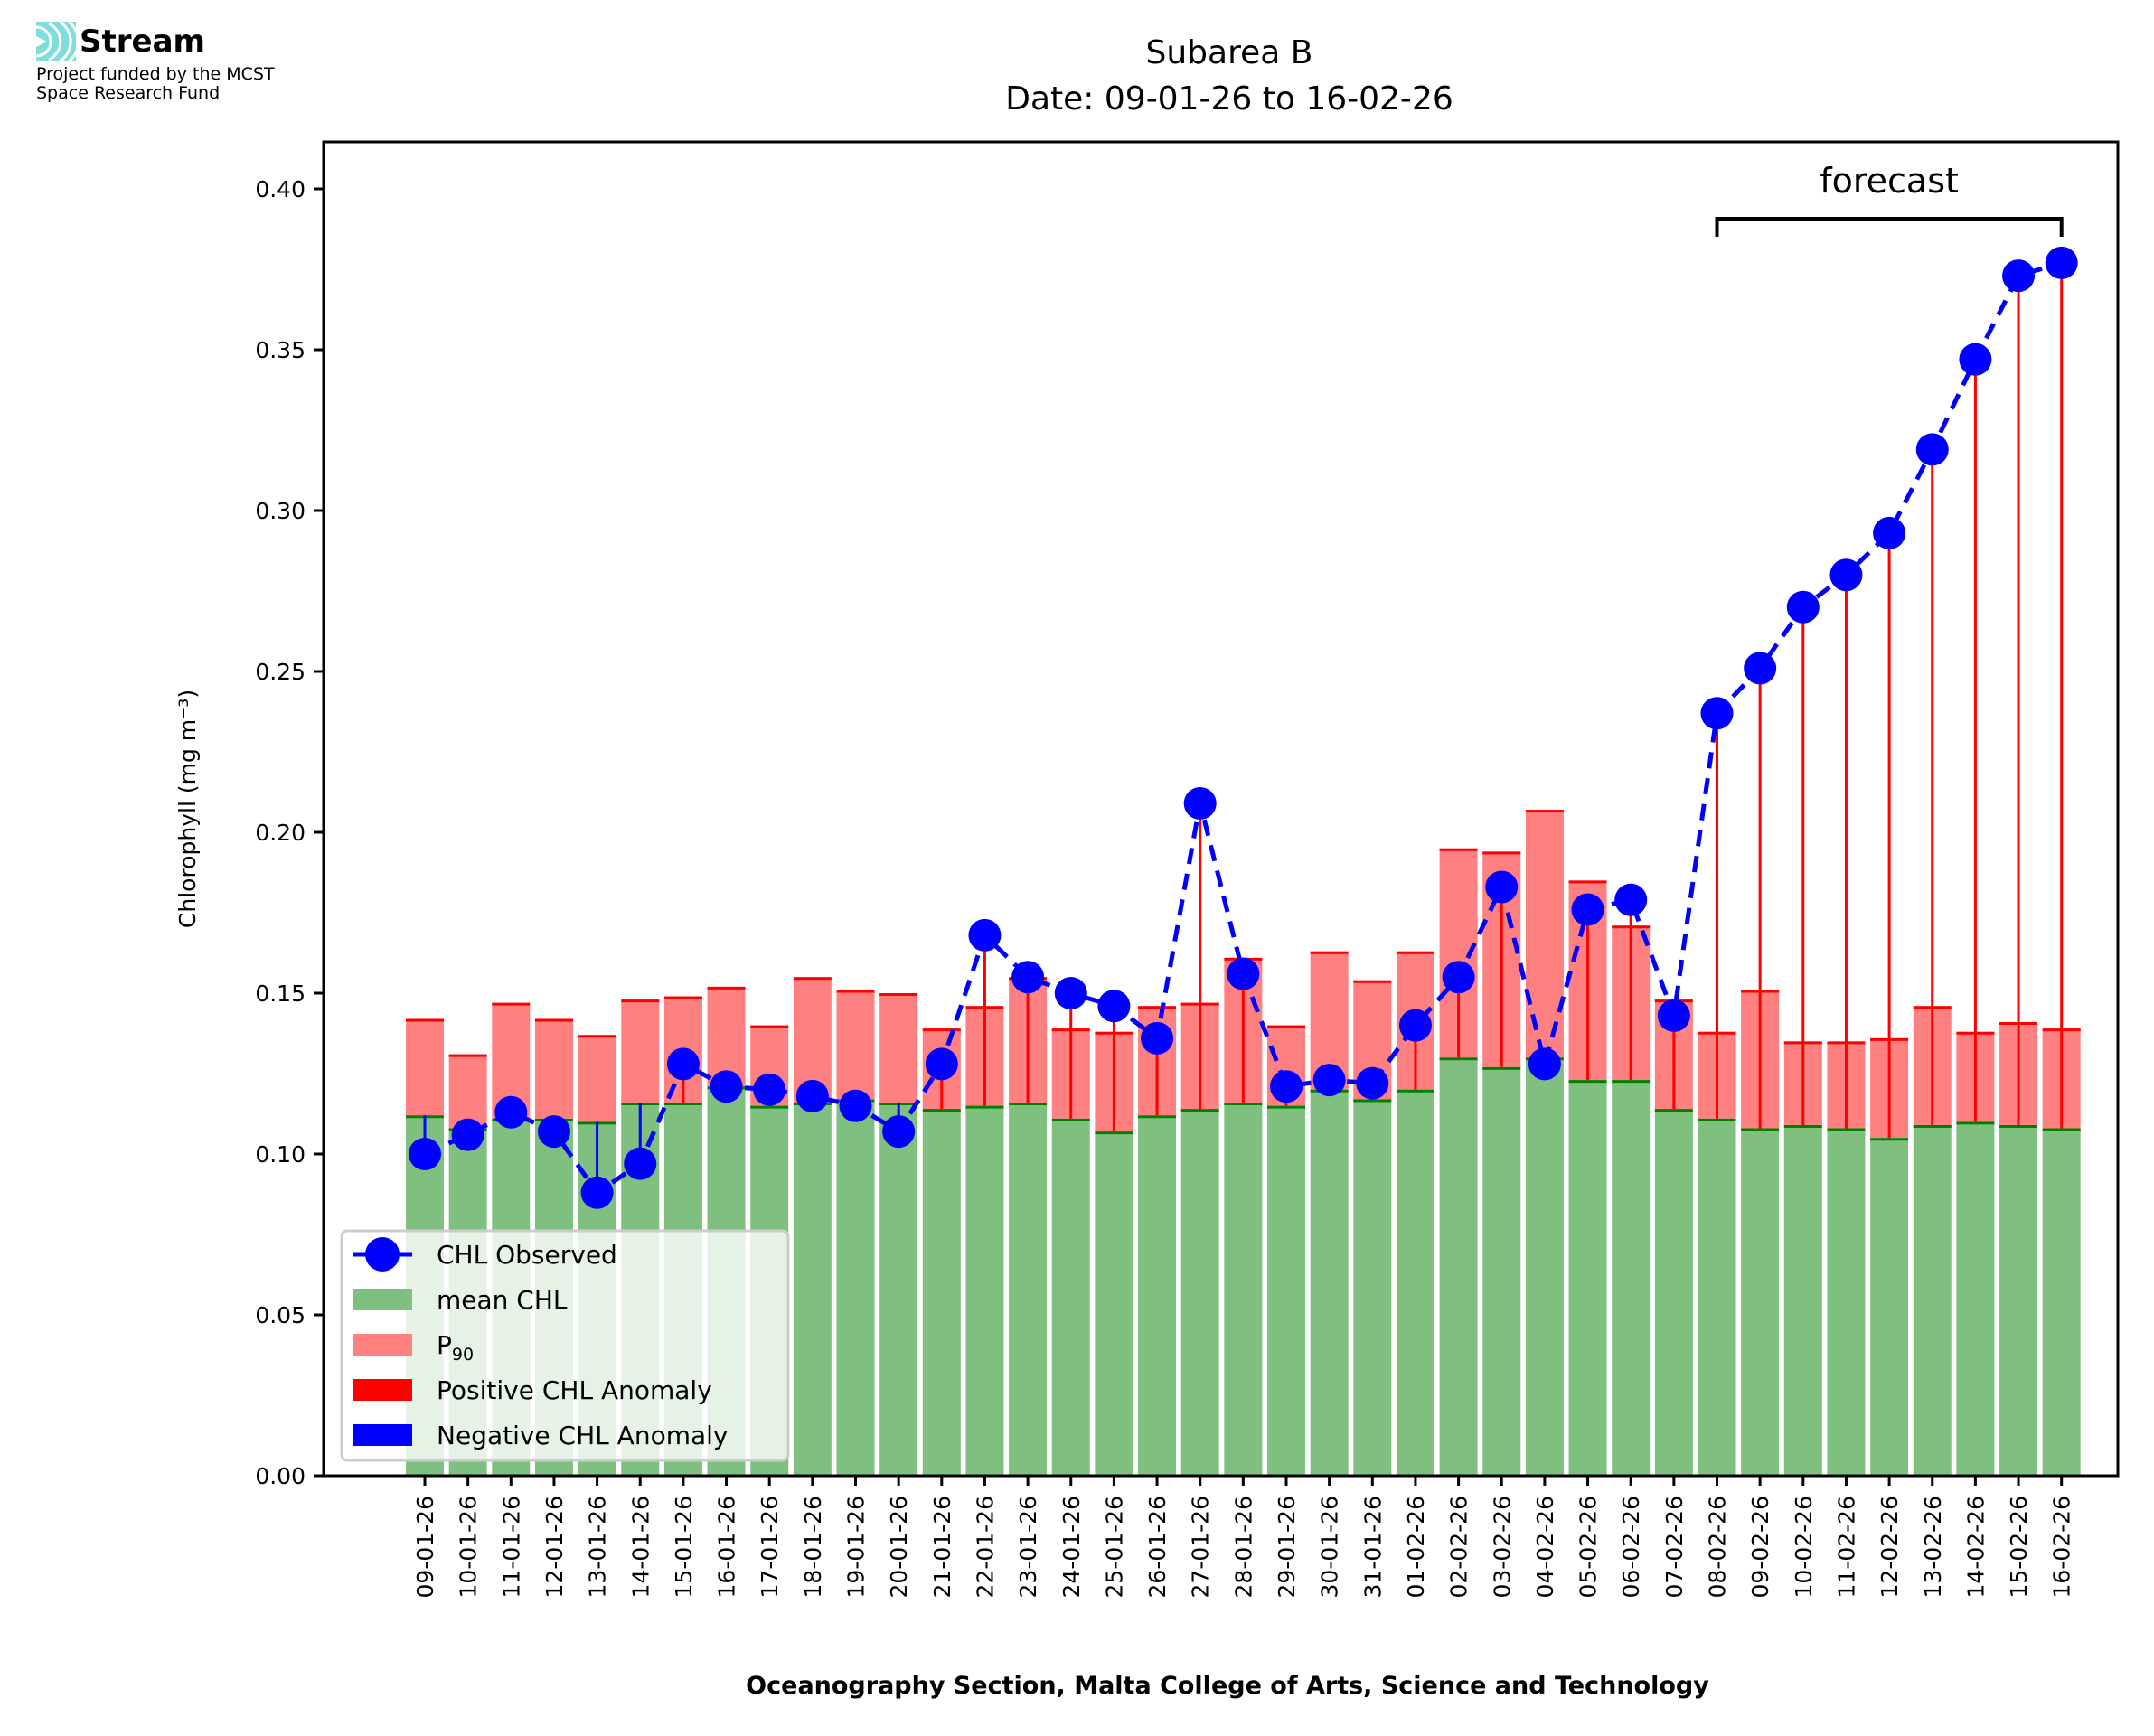 Image resolution: width=2154 pixels, height=1736 pixels. Describe the element at coordinates (1975, 1547) in the screenshot. I see `x-tick-label: 14-02-26` at that location.